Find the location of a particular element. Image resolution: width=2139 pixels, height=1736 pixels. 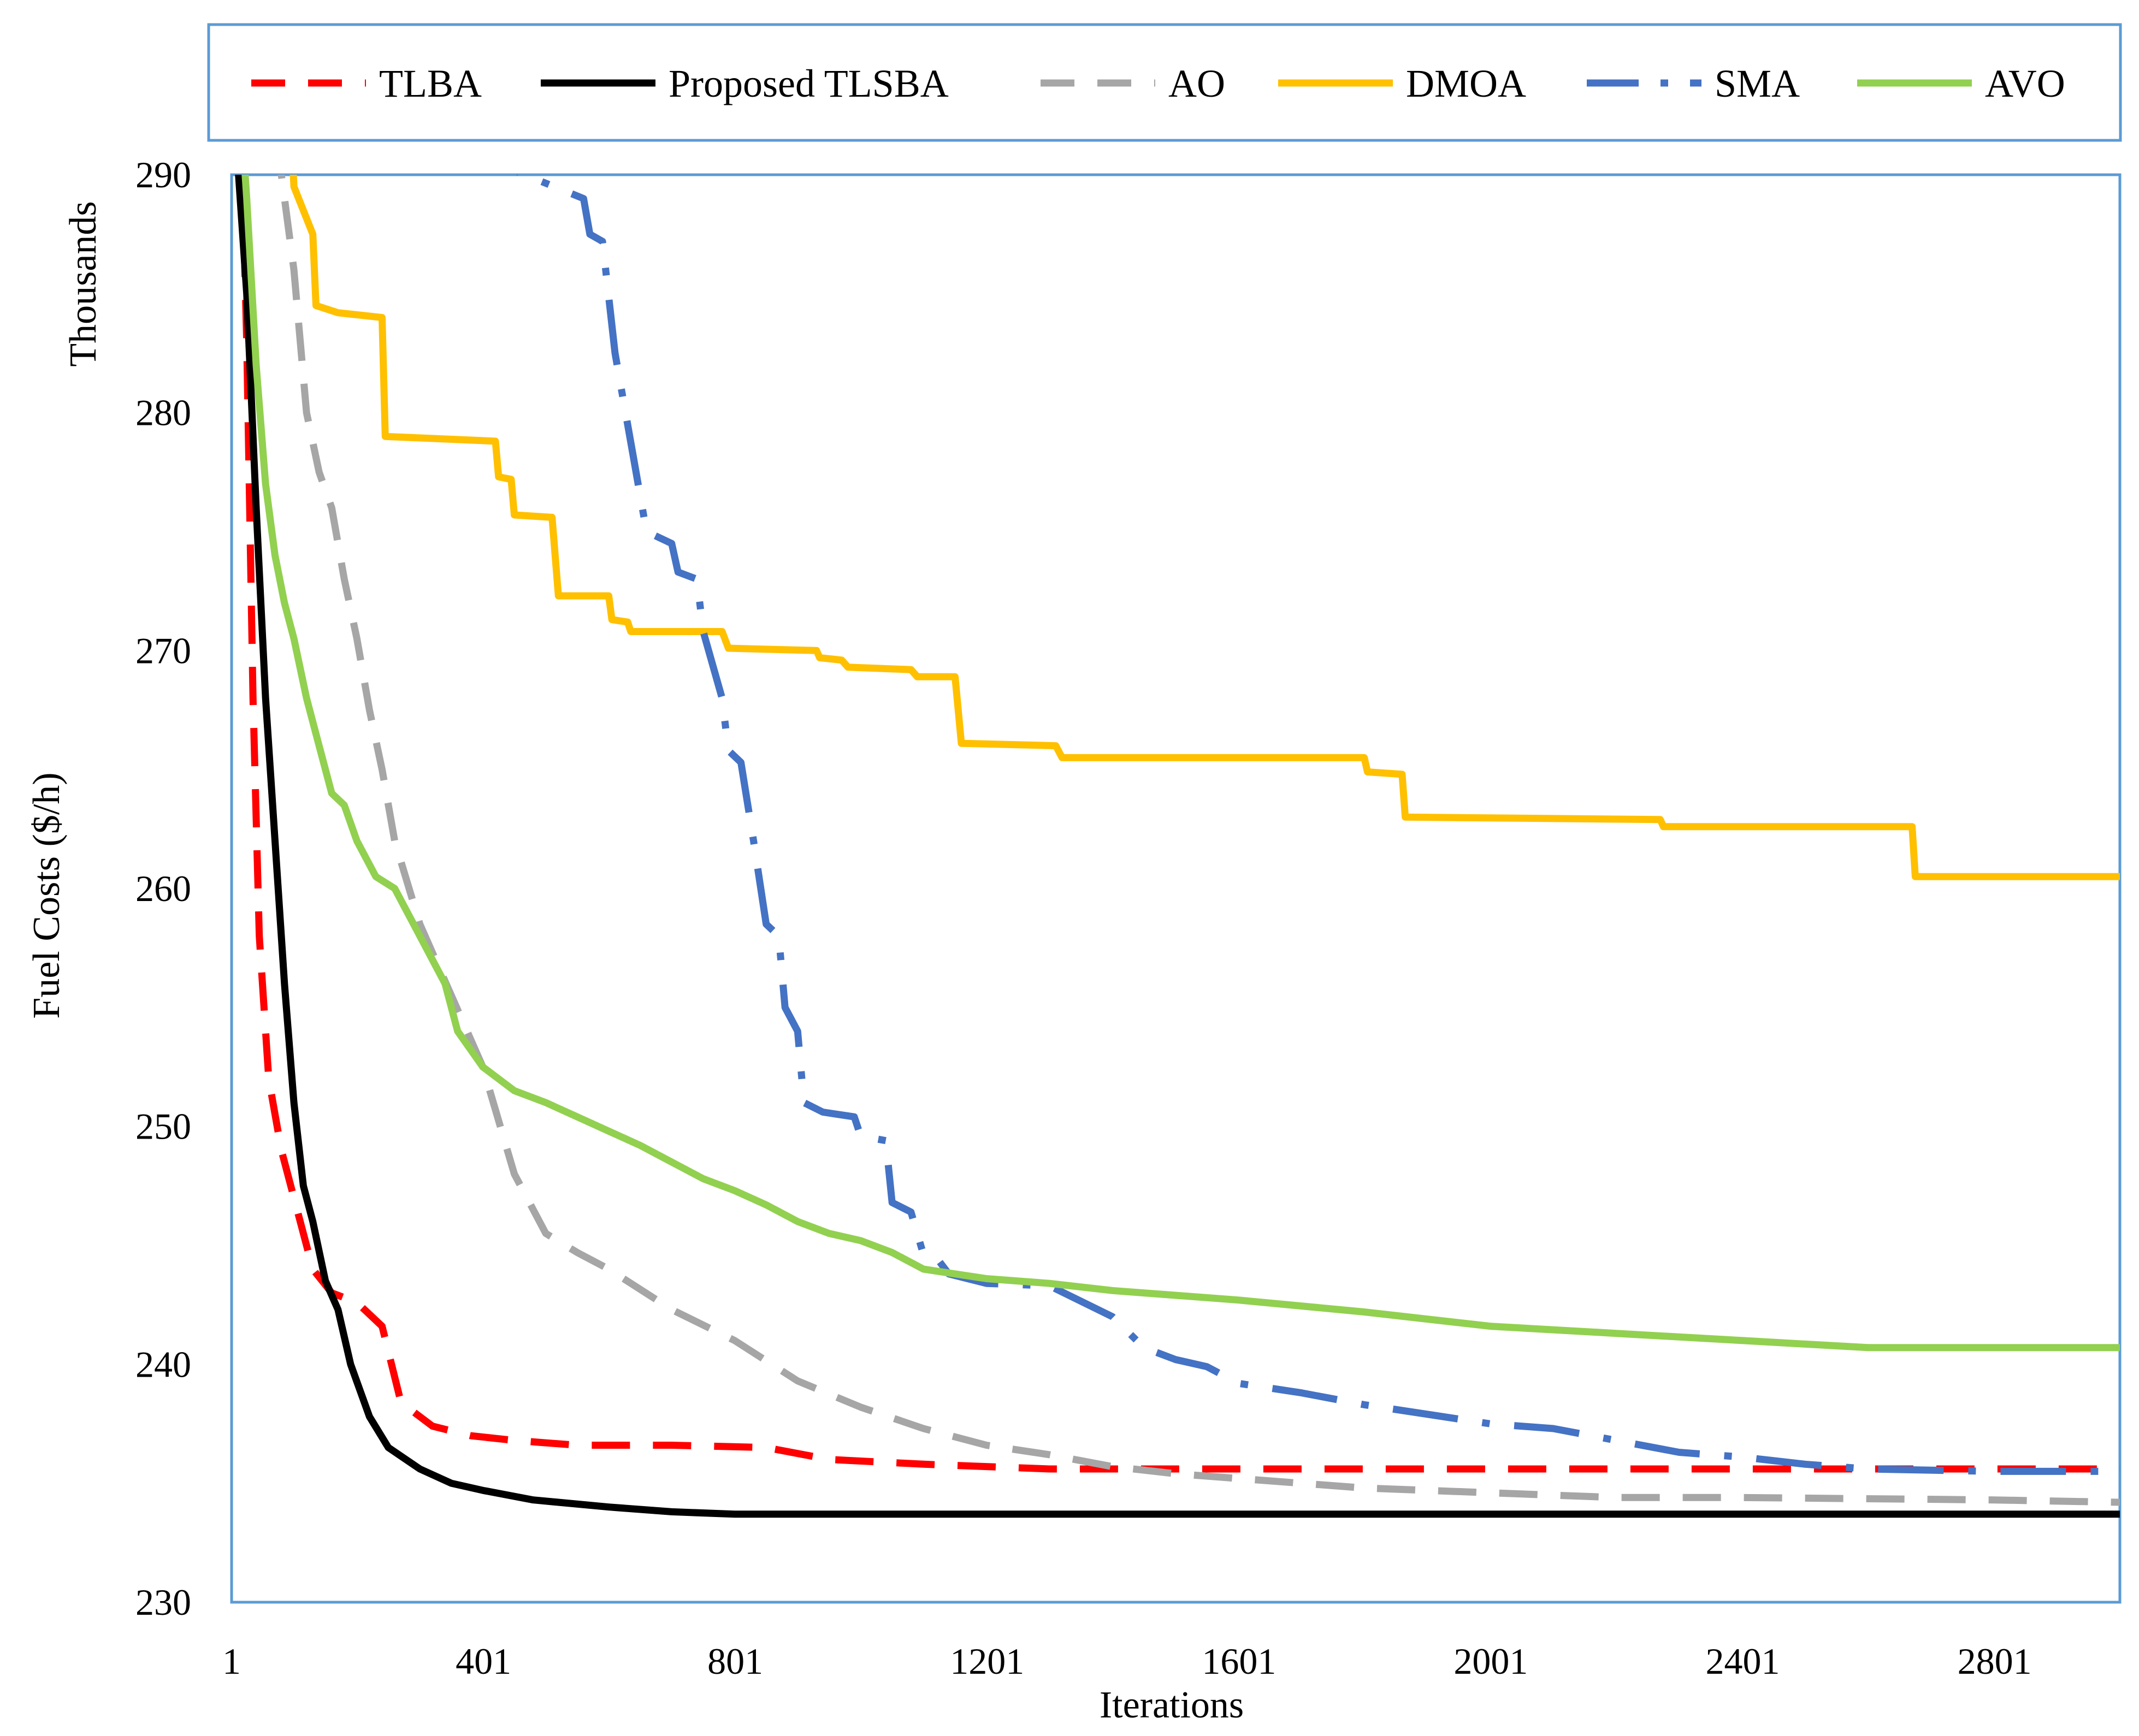

legend-label: DMOA is located at coordinates (1466, 83).